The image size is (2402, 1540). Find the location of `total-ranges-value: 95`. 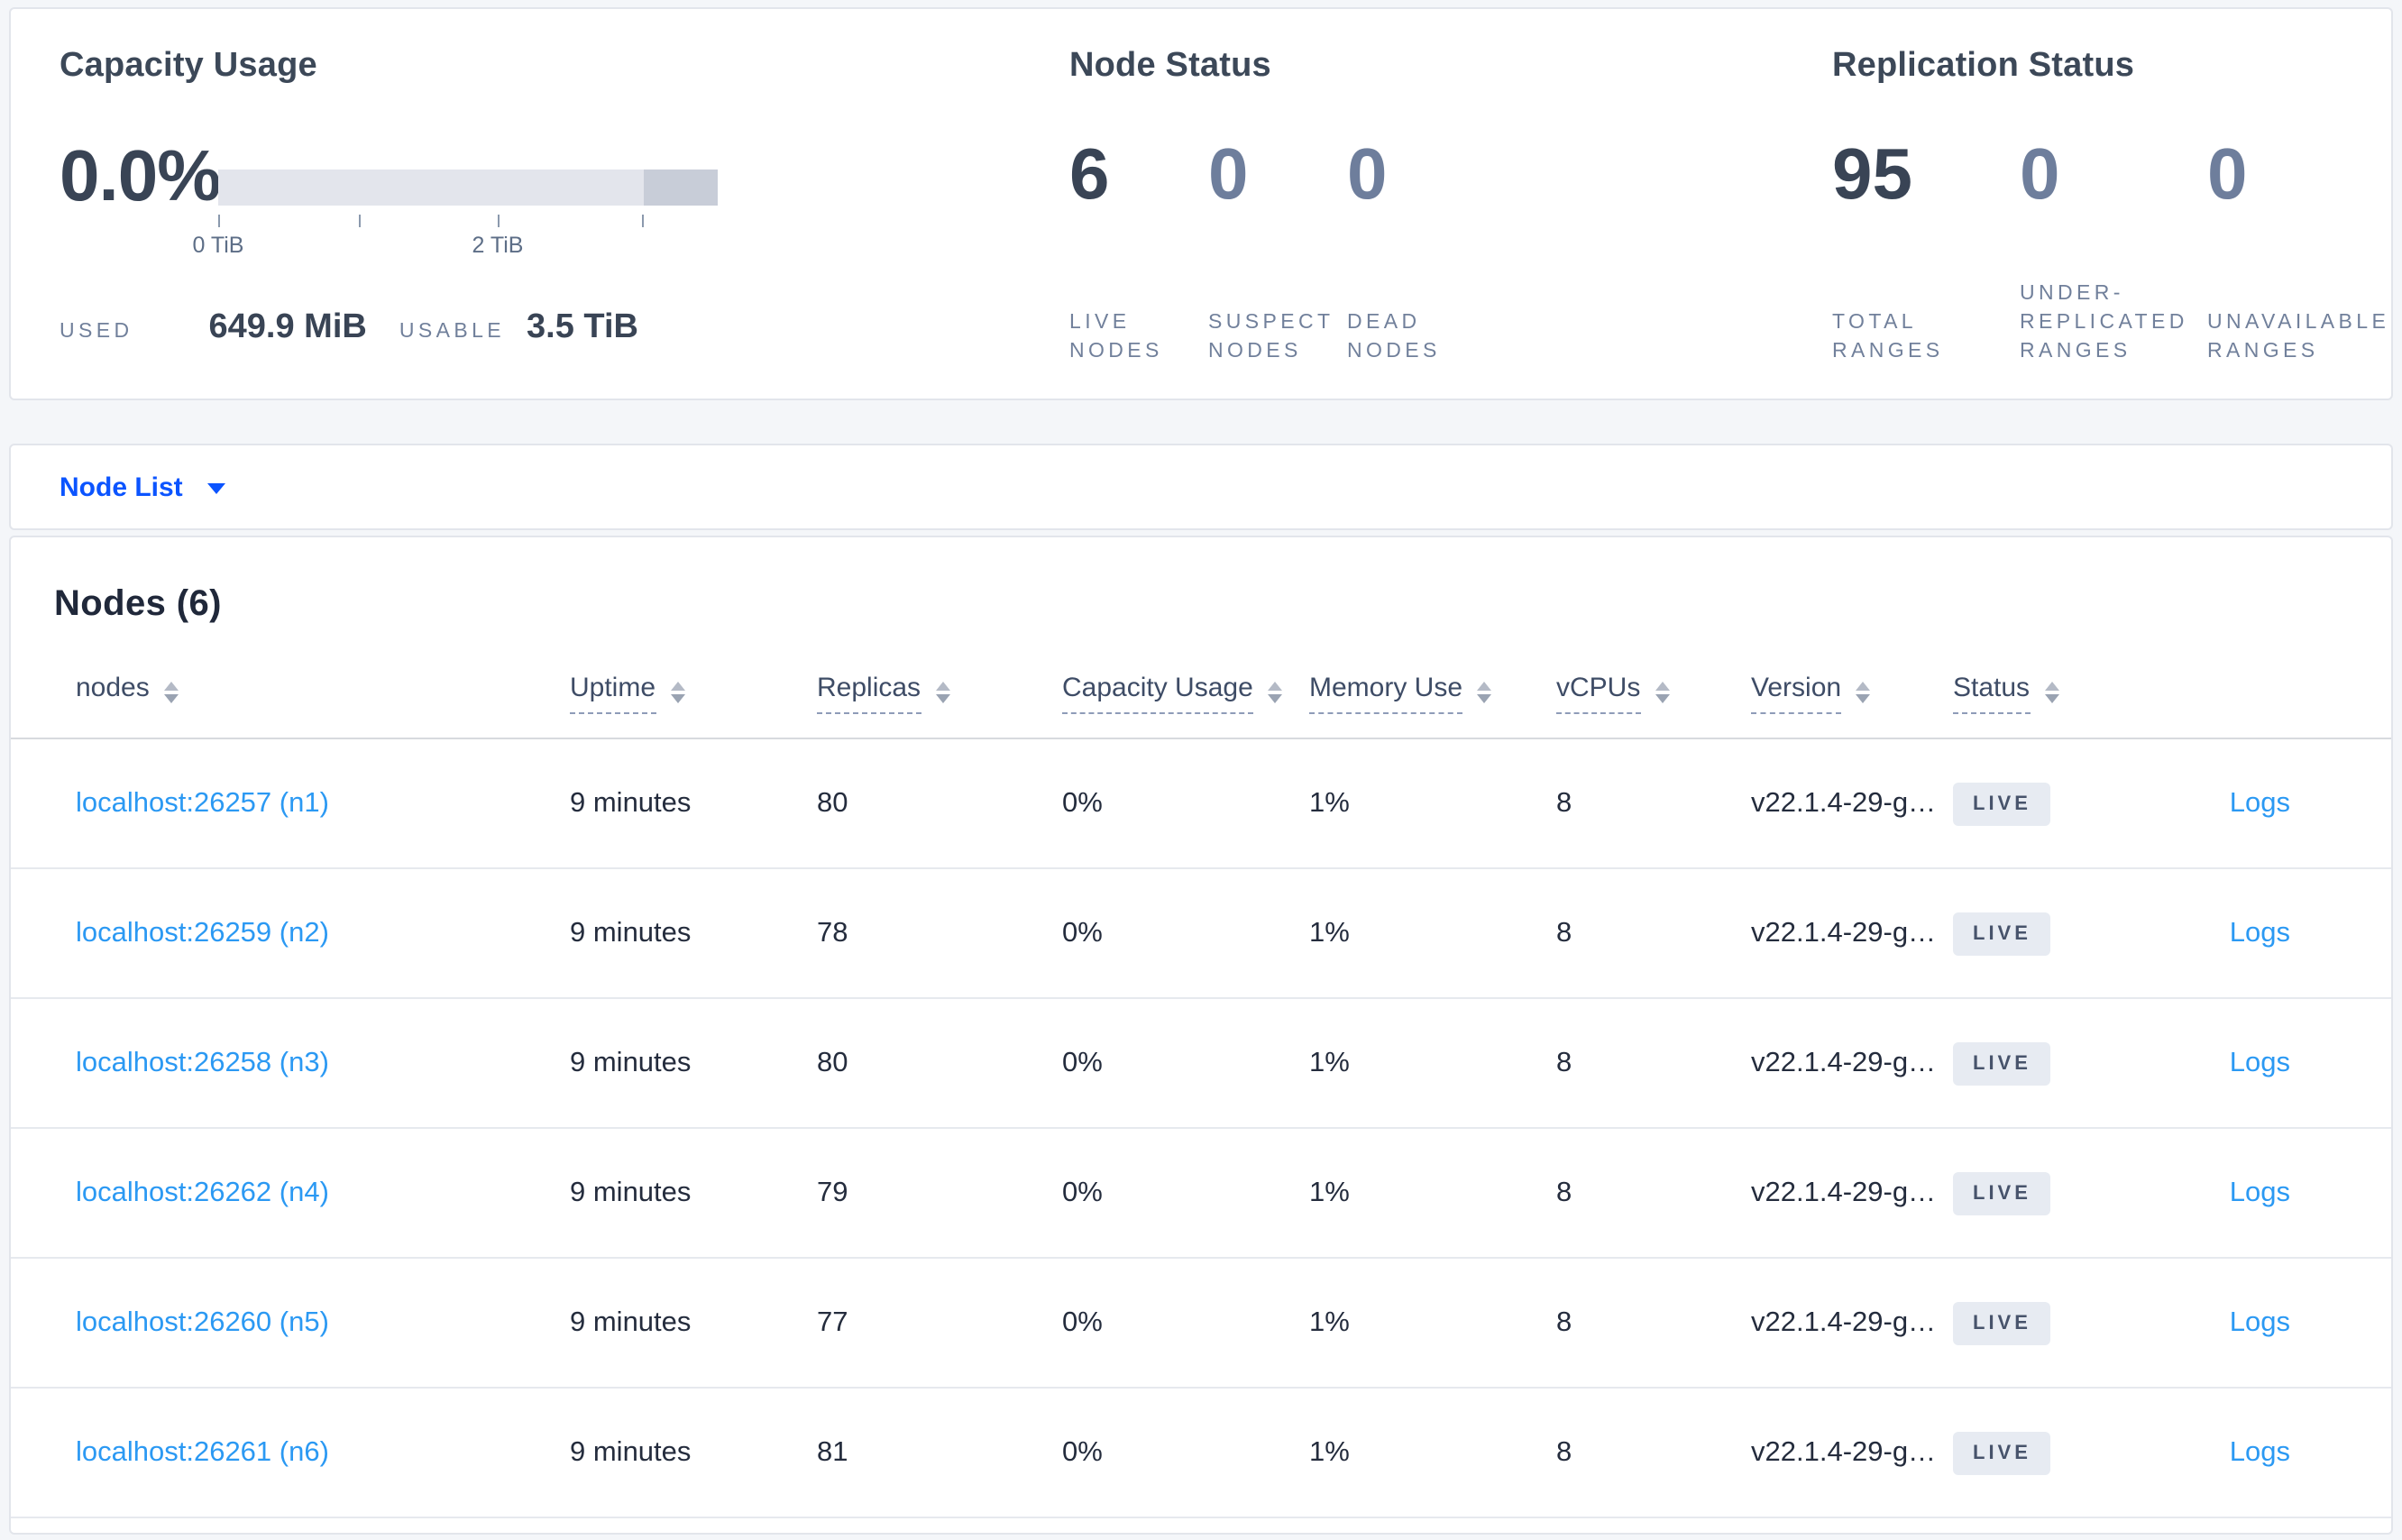

total-ranges-value: 95 is located at coordinates (1872, 175).